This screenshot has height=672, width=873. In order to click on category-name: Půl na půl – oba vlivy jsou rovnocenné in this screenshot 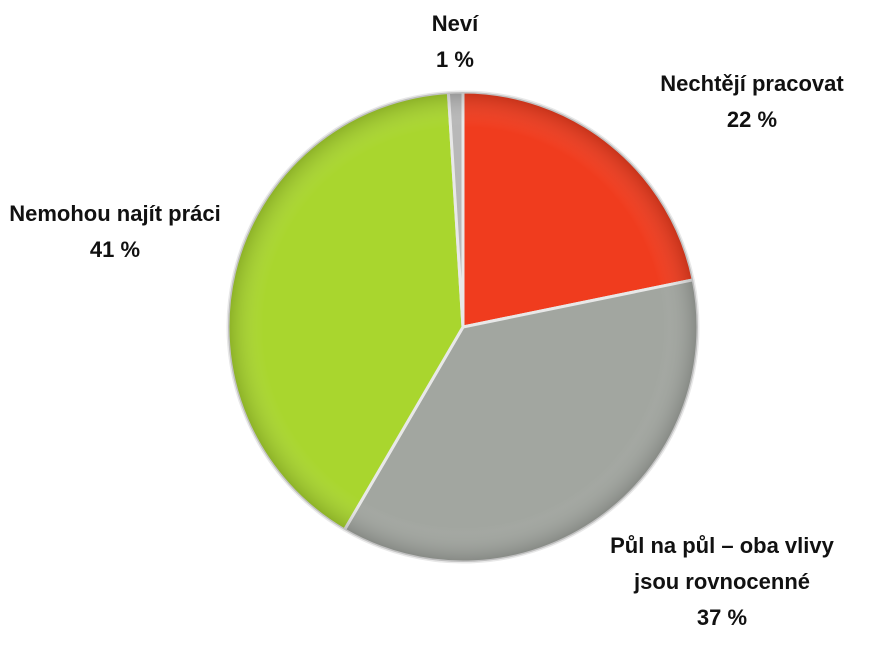, I will do `click(722, 563)`.